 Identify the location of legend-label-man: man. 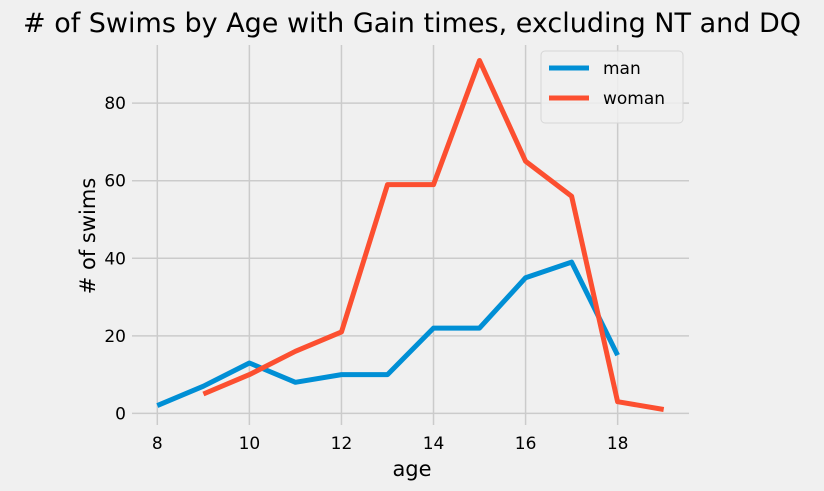
(622, 69).